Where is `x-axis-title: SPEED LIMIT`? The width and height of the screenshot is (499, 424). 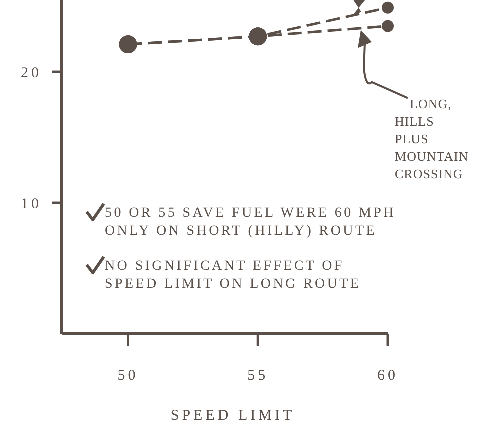
x-axis-title: SPEED LIMIT is located at coordinates (233, 416).